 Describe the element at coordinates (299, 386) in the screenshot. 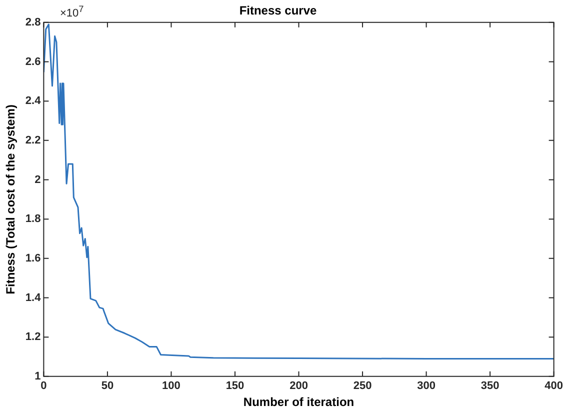

I see `x-tick-label: 200` at that location.